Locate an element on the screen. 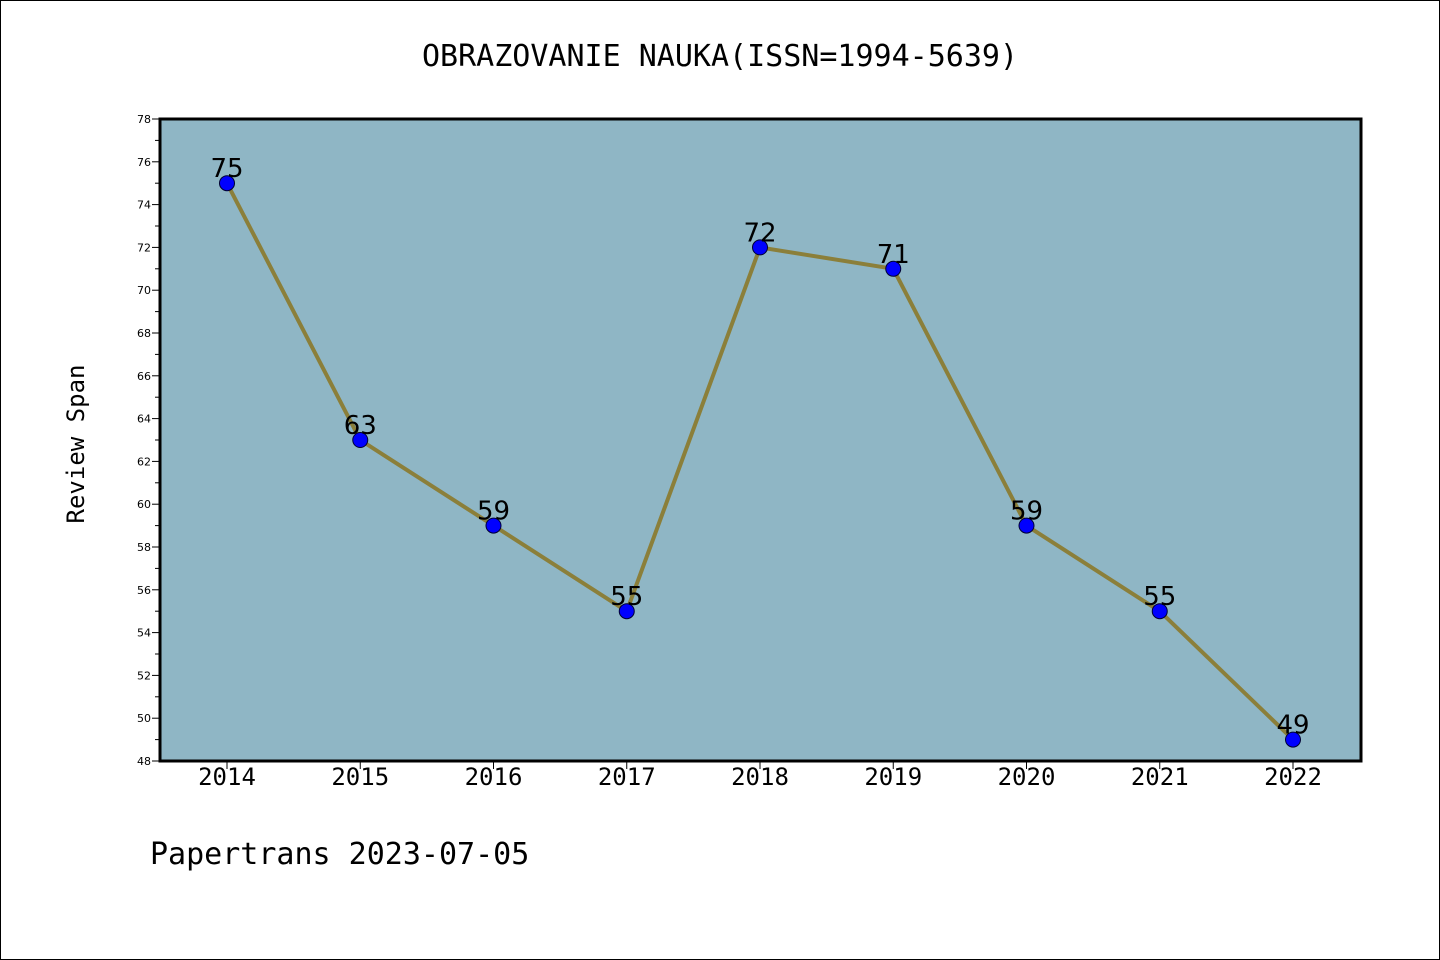 The height and width of the screenshot is (960, 1440). y-axis-tick-labels: 48 50 52 54 56 58 60 62 64 66 68 70 72 74 76 78 is located at coordinates (144, 440).